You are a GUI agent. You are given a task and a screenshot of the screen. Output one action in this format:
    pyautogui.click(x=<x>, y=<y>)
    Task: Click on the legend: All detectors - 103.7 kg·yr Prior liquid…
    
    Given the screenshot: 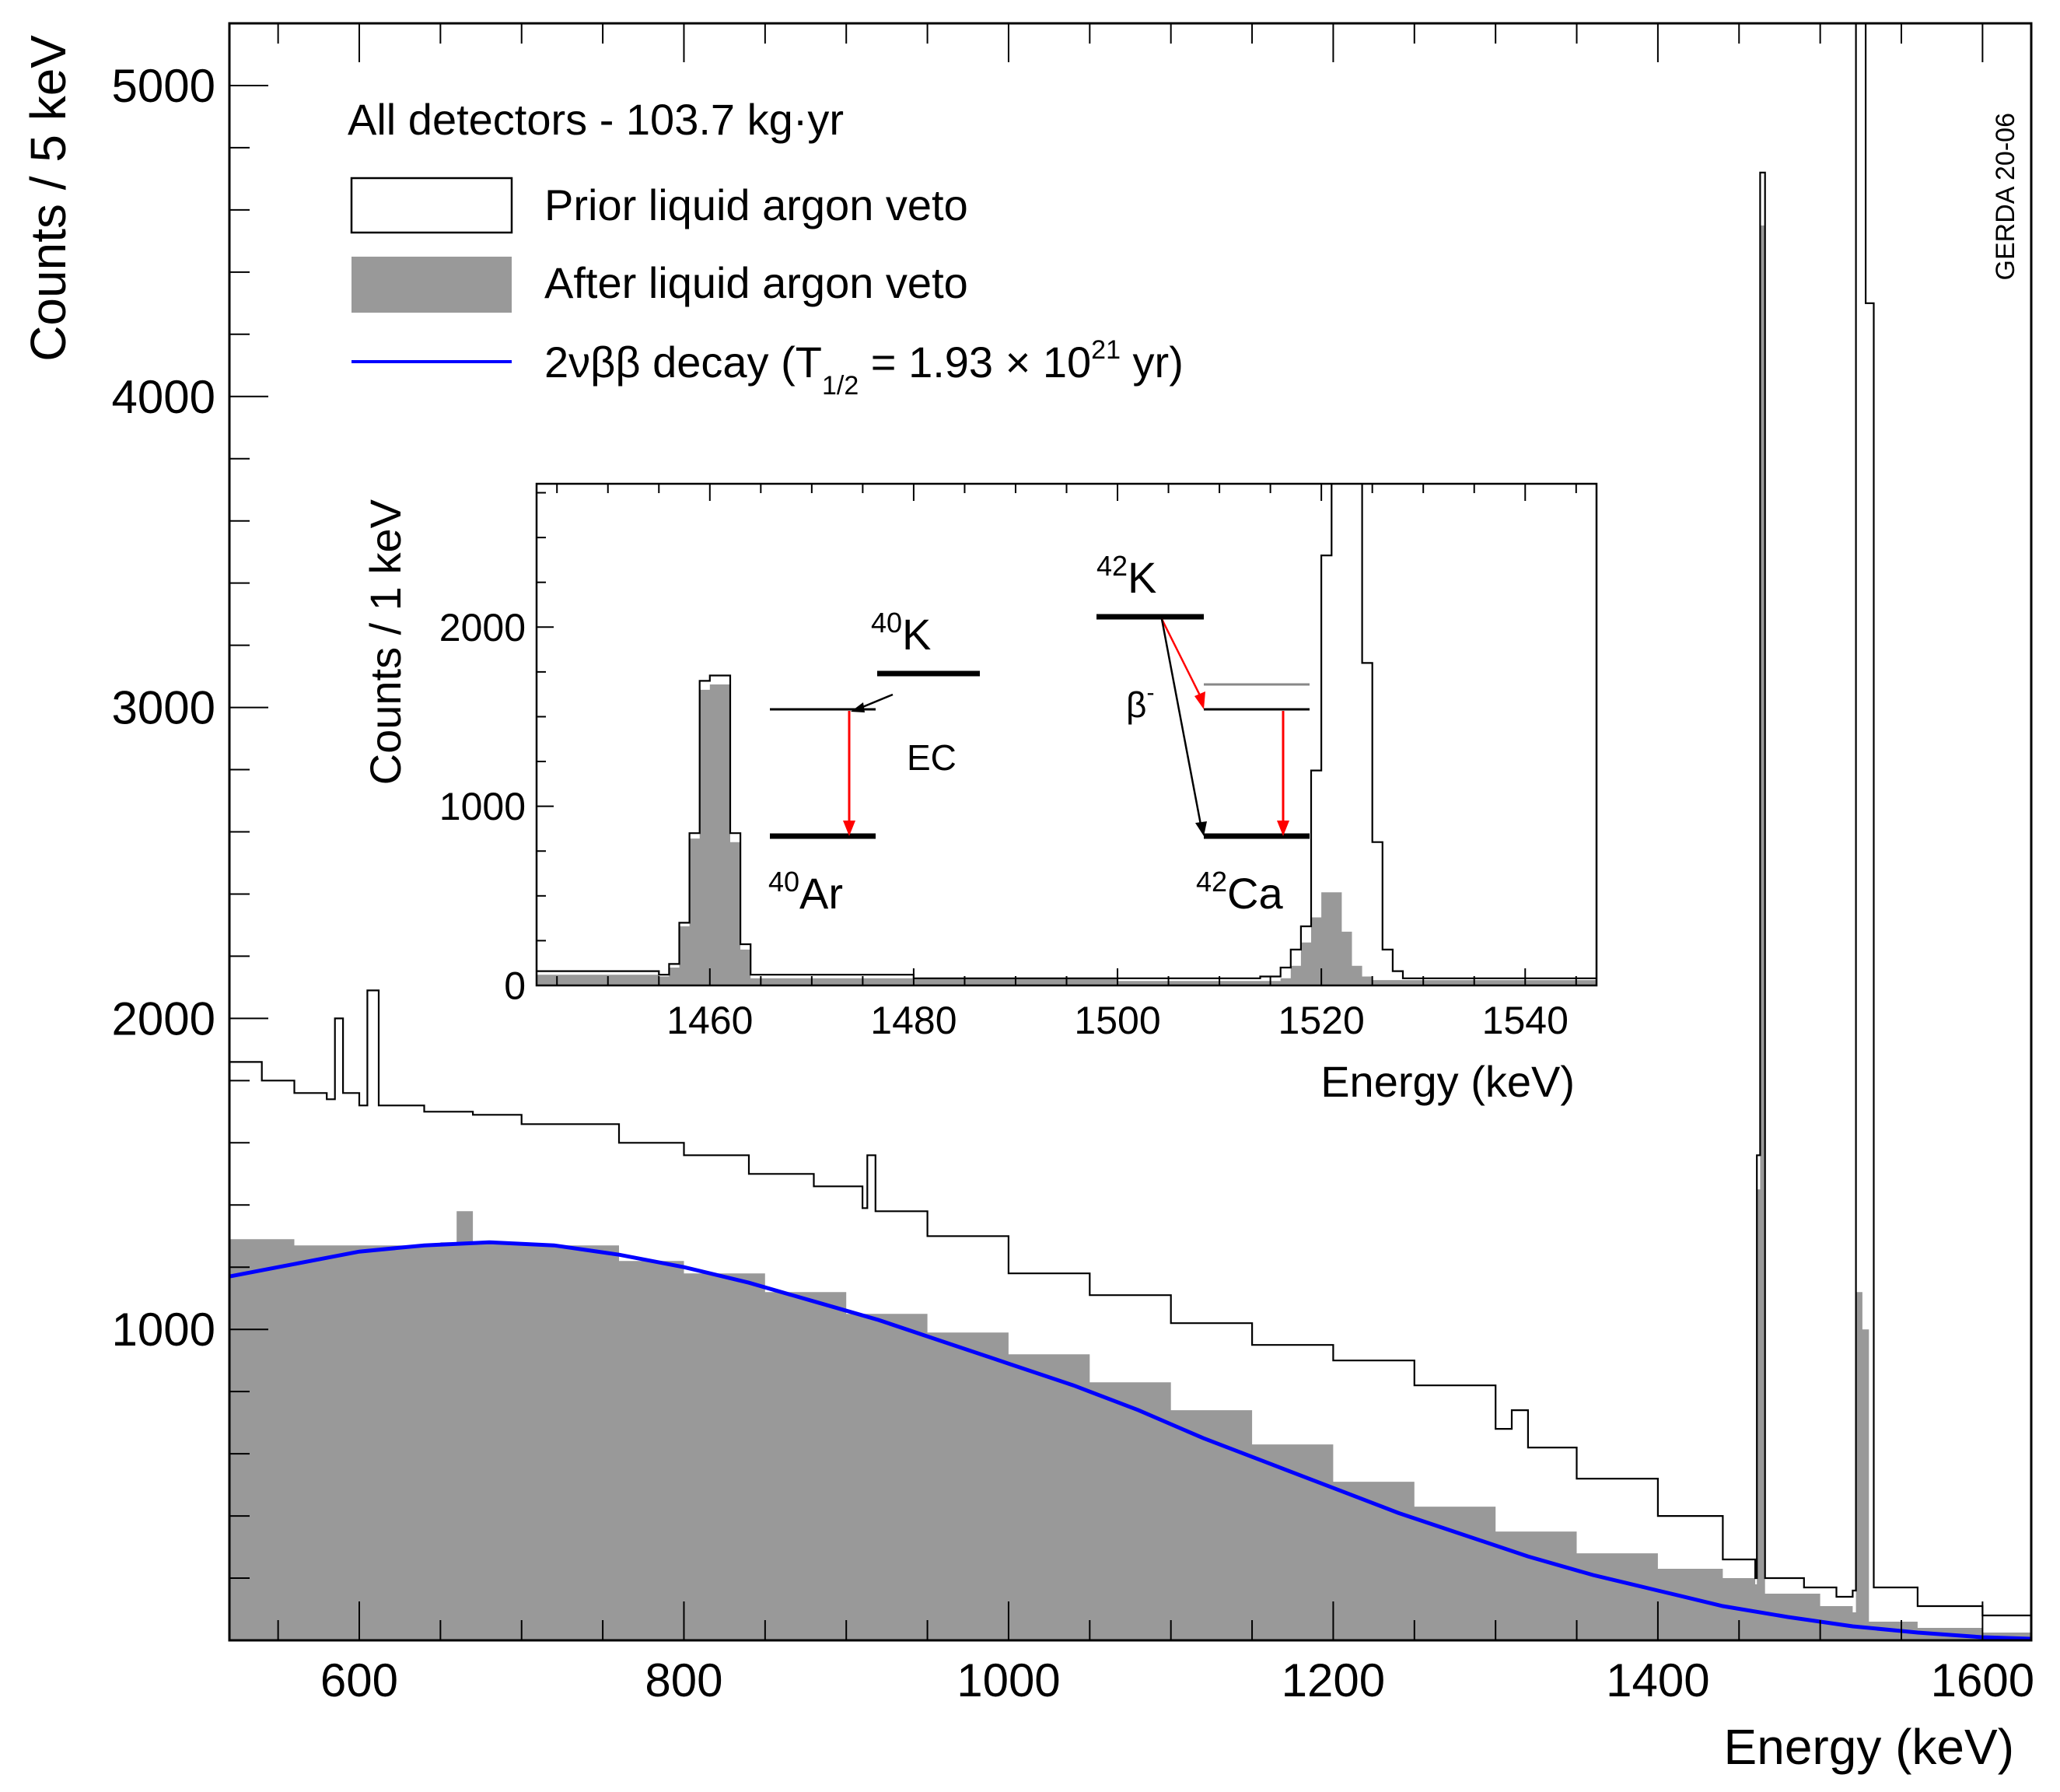 What is the action you would take?
    pyautogui.click(x=766, y=248)
    